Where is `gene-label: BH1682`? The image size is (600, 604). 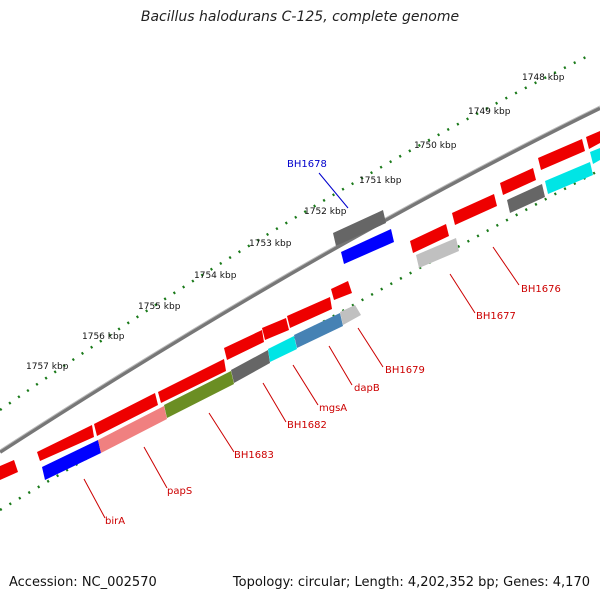 gene-label: BH1682 is located at coordinates (307, 425).